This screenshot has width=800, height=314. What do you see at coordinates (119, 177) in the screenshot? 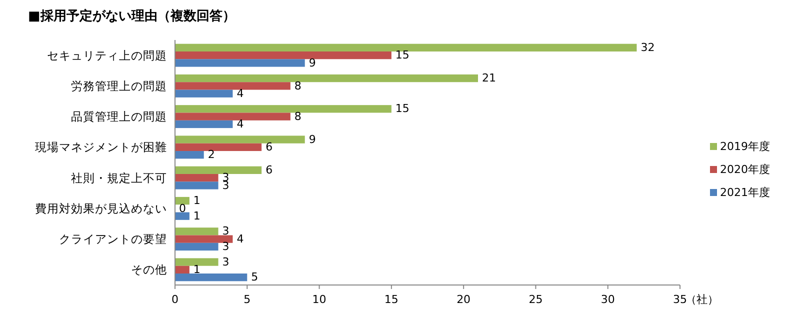
I see `y-tick-label: 社則・規定上不可` at bounding box center [119, 177].